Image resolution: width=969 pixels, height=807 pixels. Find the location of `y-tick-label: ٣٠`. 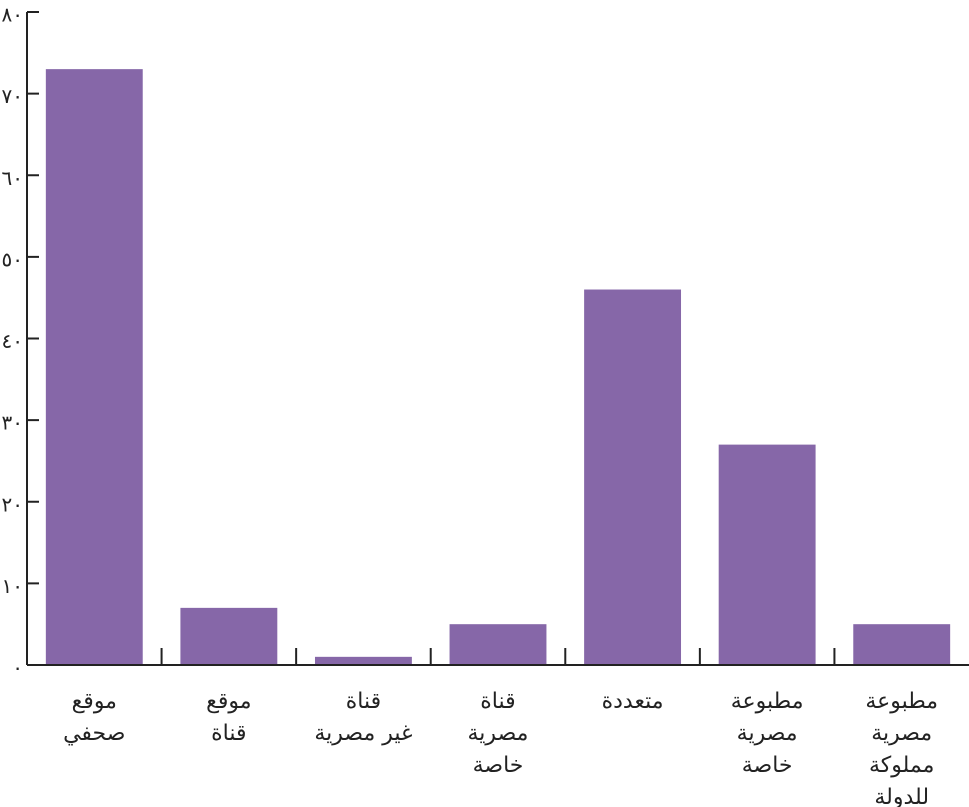

y-tick-label: ٣٠ is located at coordinates (12, 423).